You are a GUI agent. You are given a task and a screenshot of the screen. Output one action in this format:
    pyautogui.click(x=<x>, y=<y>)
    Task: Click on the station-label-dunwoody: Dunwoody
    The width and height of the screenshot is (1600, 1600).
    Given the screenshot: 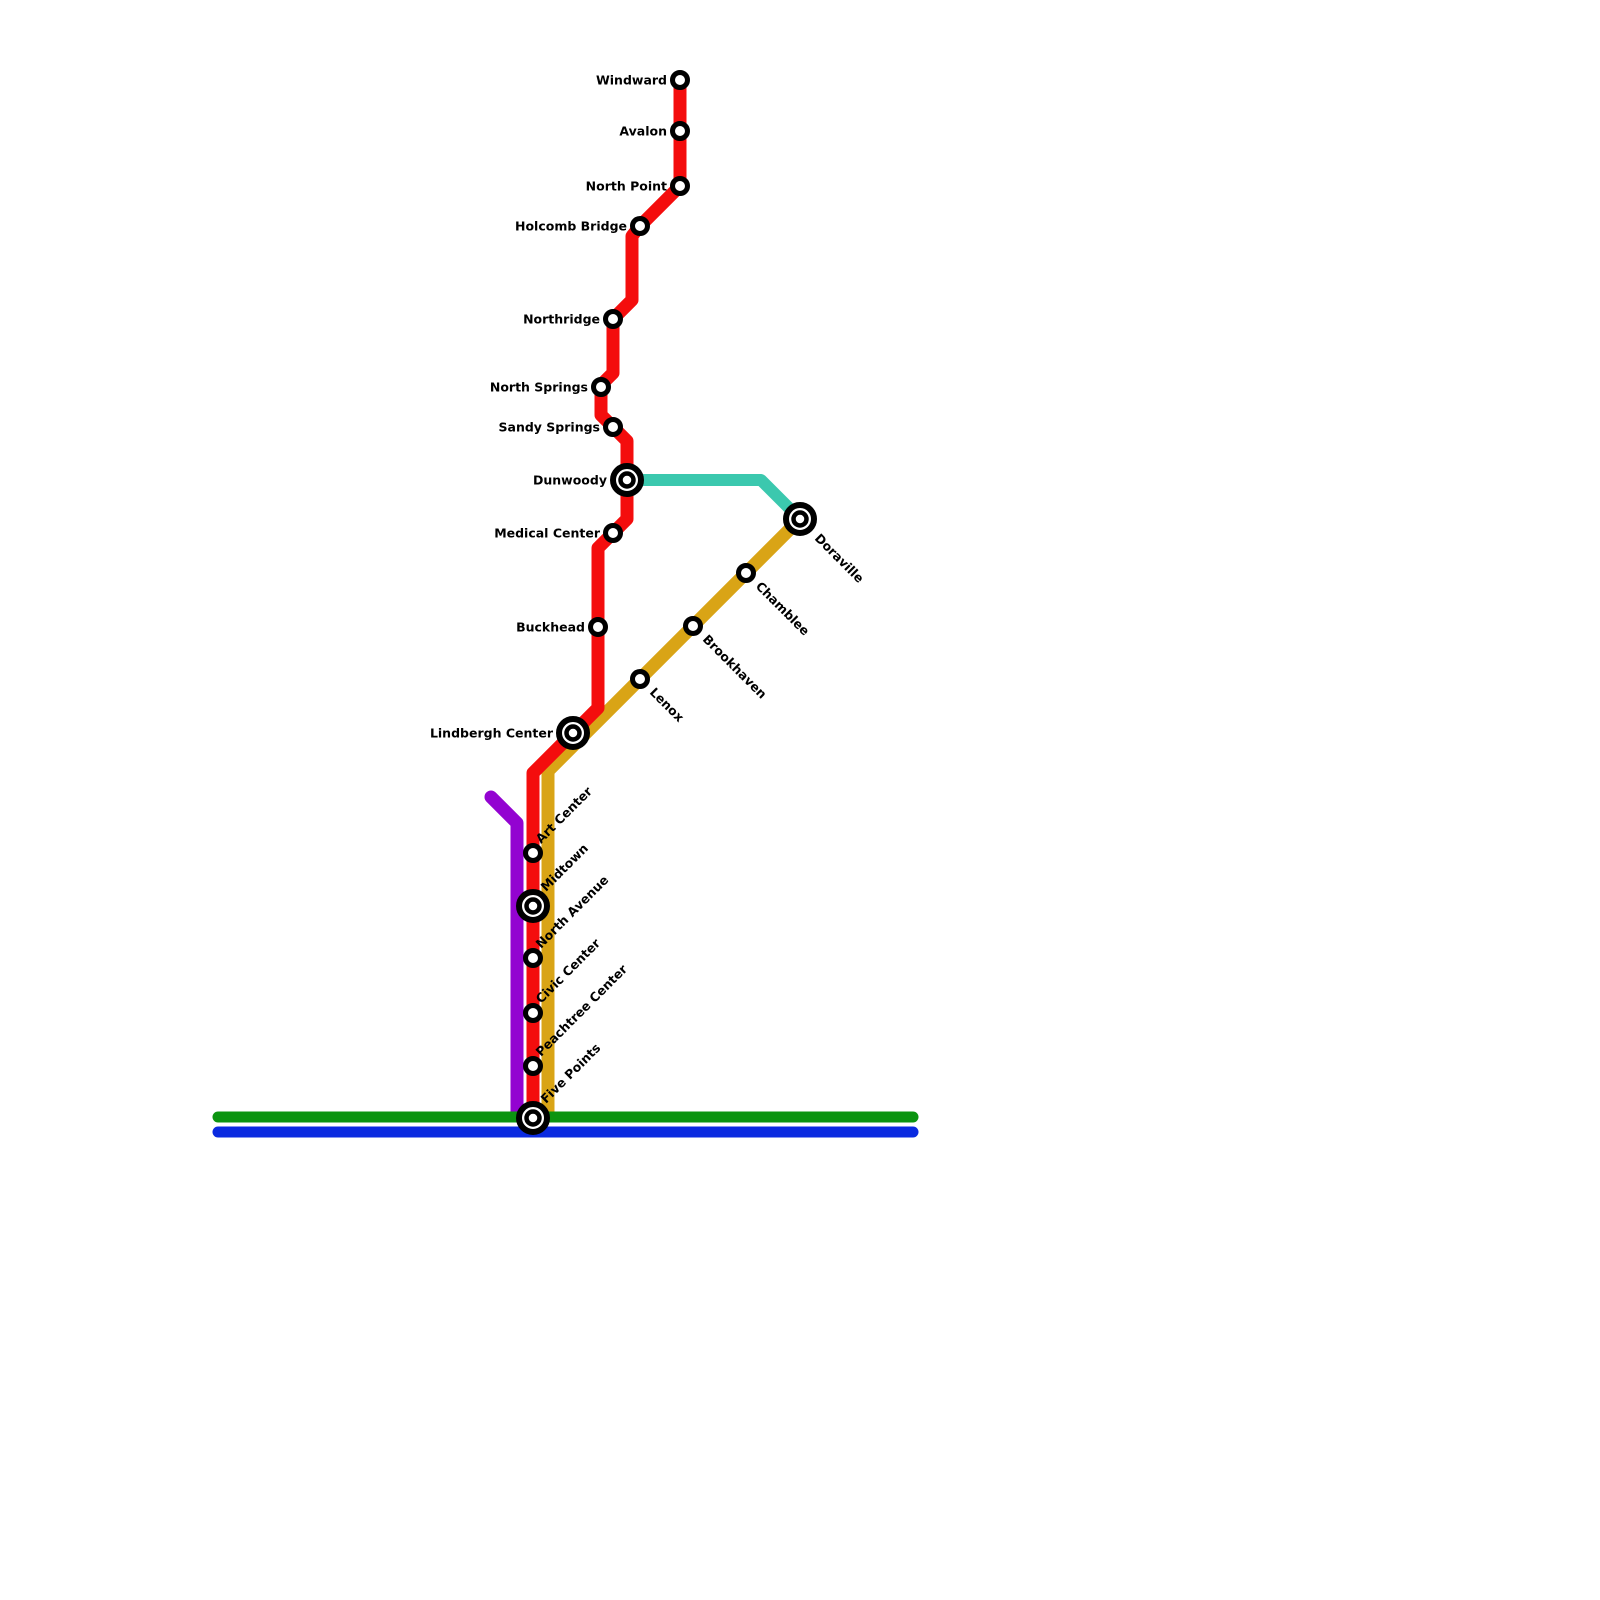 What is the action you would take?
    pyautogui.click(x=570, y=480)
    